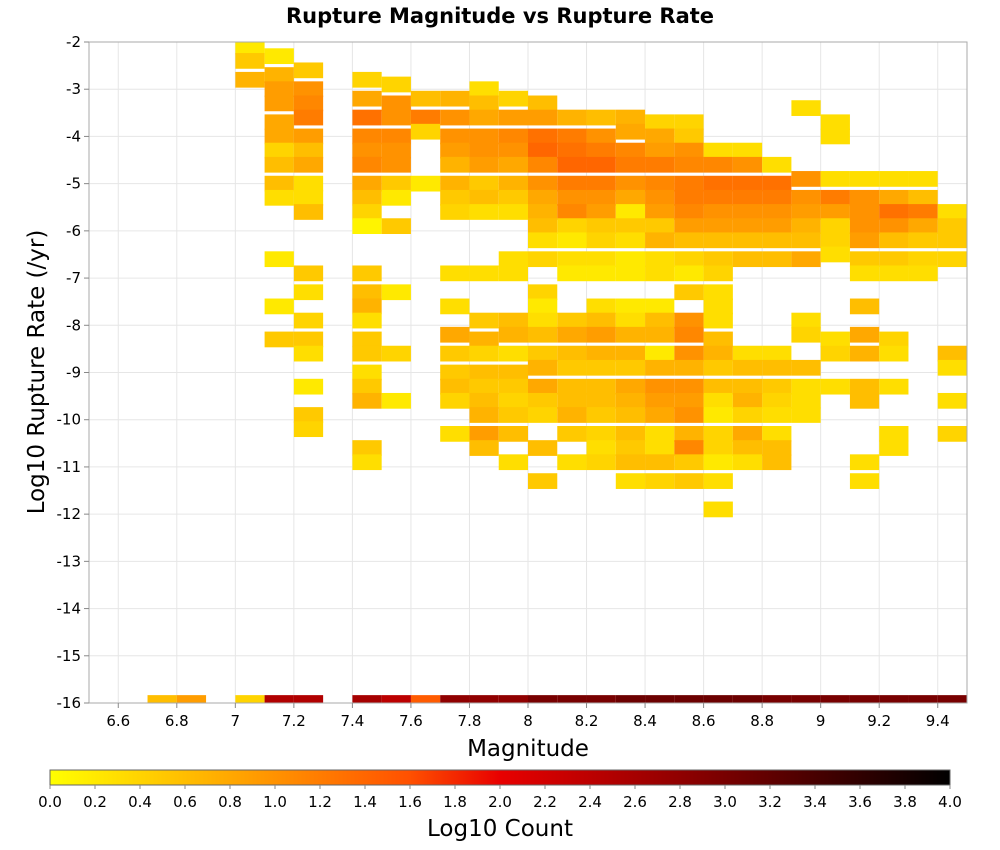  Describe the element at coordinates (69, 467) in the screenshot. I see `y-tick-label: -11` at that location.